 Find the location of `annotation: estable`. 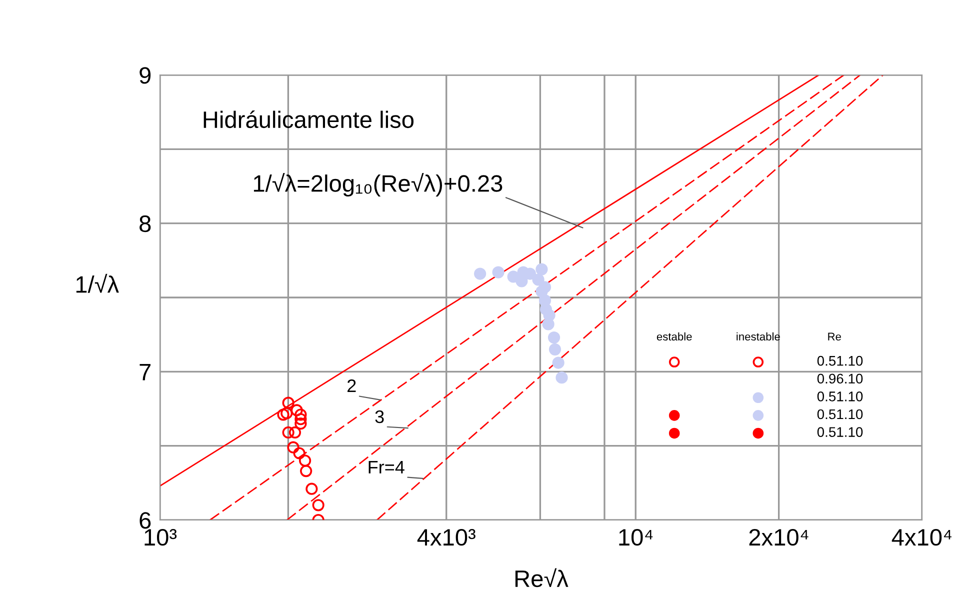

annotation: estable is located at coordinates (674, 336).